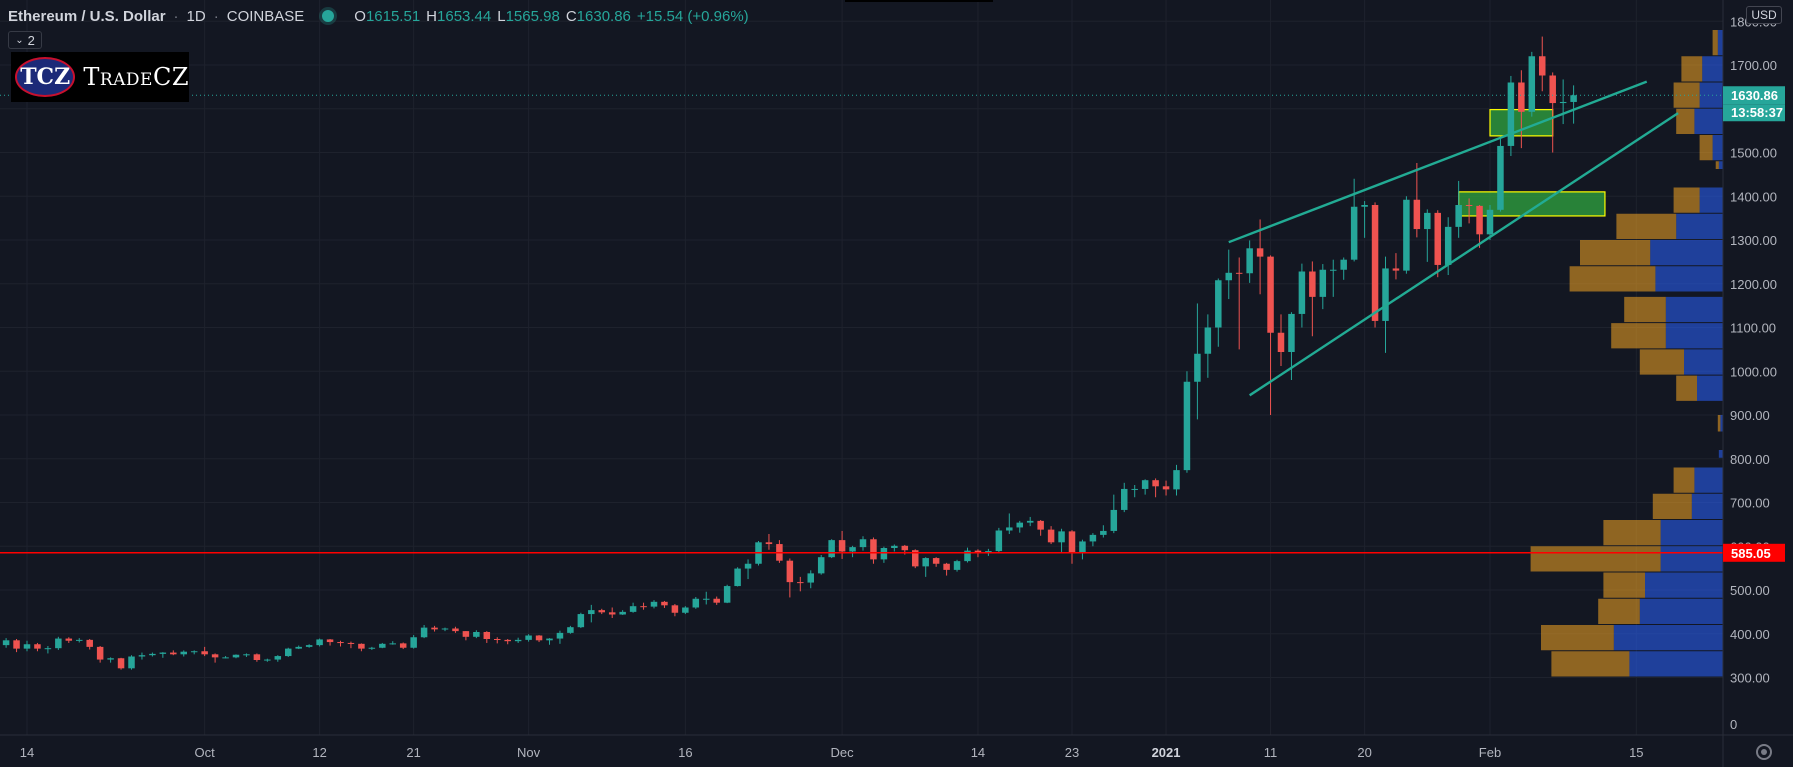  Describe the element at coordinates (501, 16) in the screenshot. I see `low-label: L` at that location.